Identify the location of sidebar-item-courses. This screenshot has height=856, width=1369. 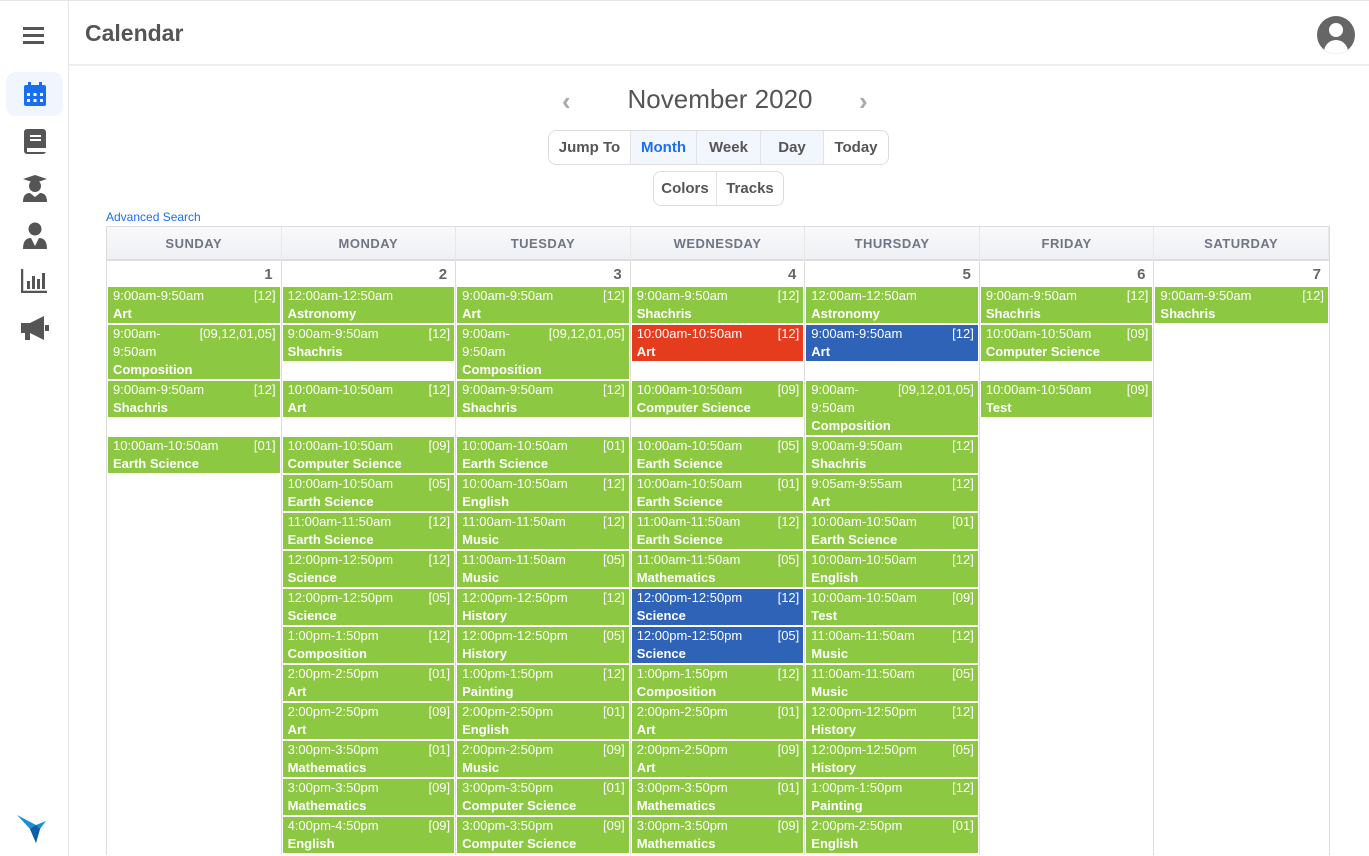
(34, 141).